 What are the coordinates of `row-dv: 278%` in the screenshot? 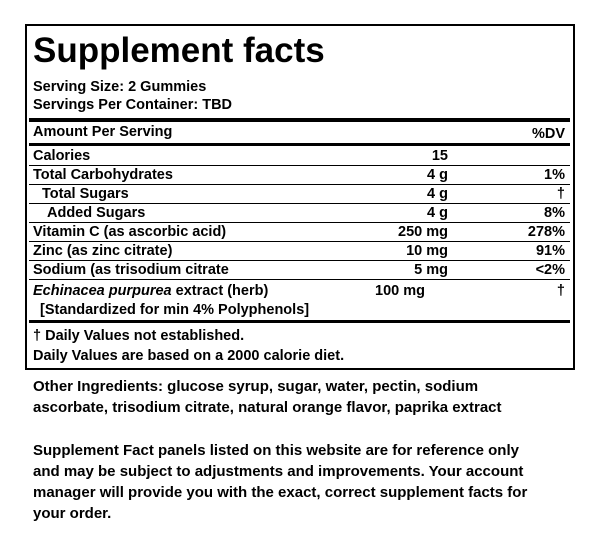 It's located at (546, 232).